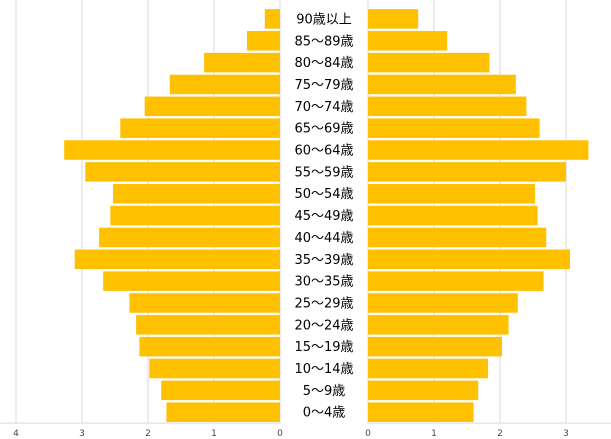  Describe the element at coordinates (368, 434) in the screenshot. I see `tick-label-right: 0` at that location.